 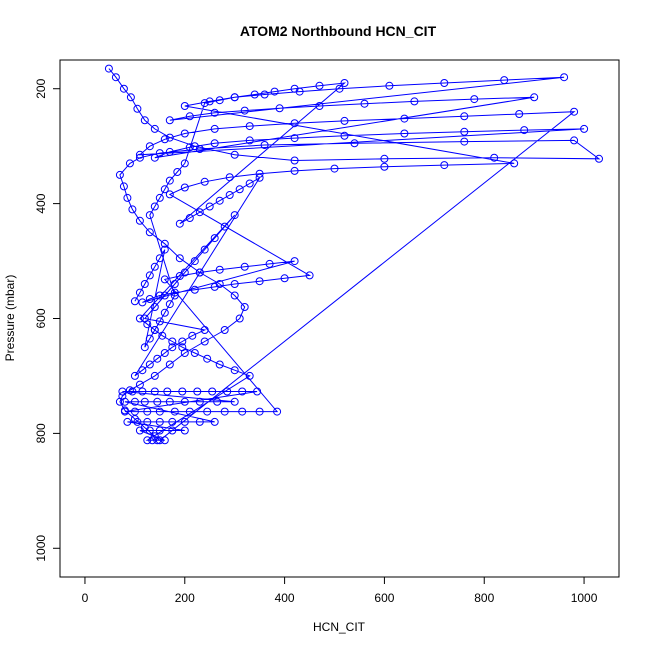 What do you see at coordinates (584, 598) in the screenshot?
I see `x-tick-label: 1000` at bounding box center [584, 598].